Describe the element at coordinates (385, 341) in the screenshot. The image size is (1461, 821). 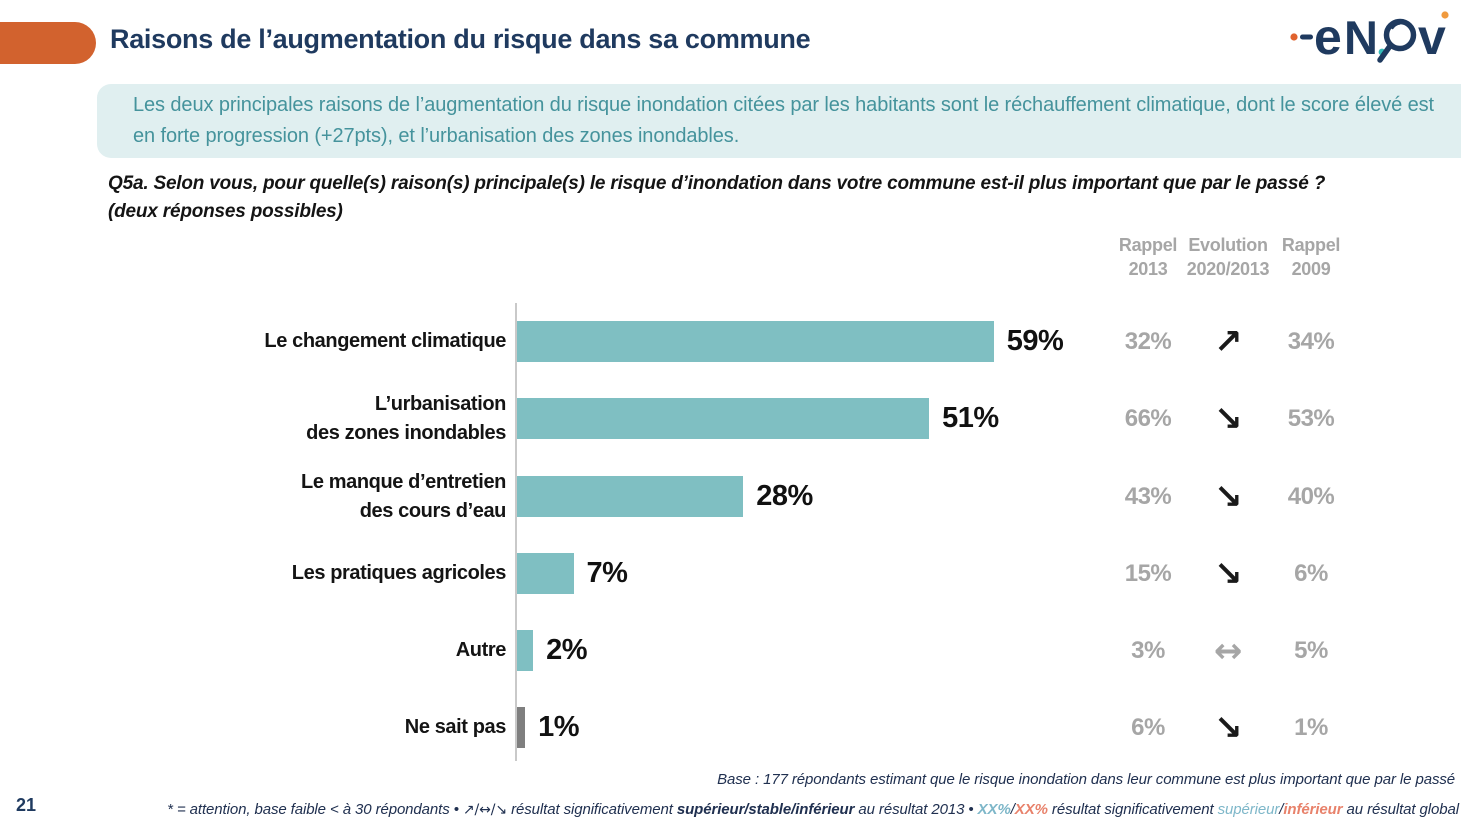
I see `bar-label: Le changement climatique` at that location.